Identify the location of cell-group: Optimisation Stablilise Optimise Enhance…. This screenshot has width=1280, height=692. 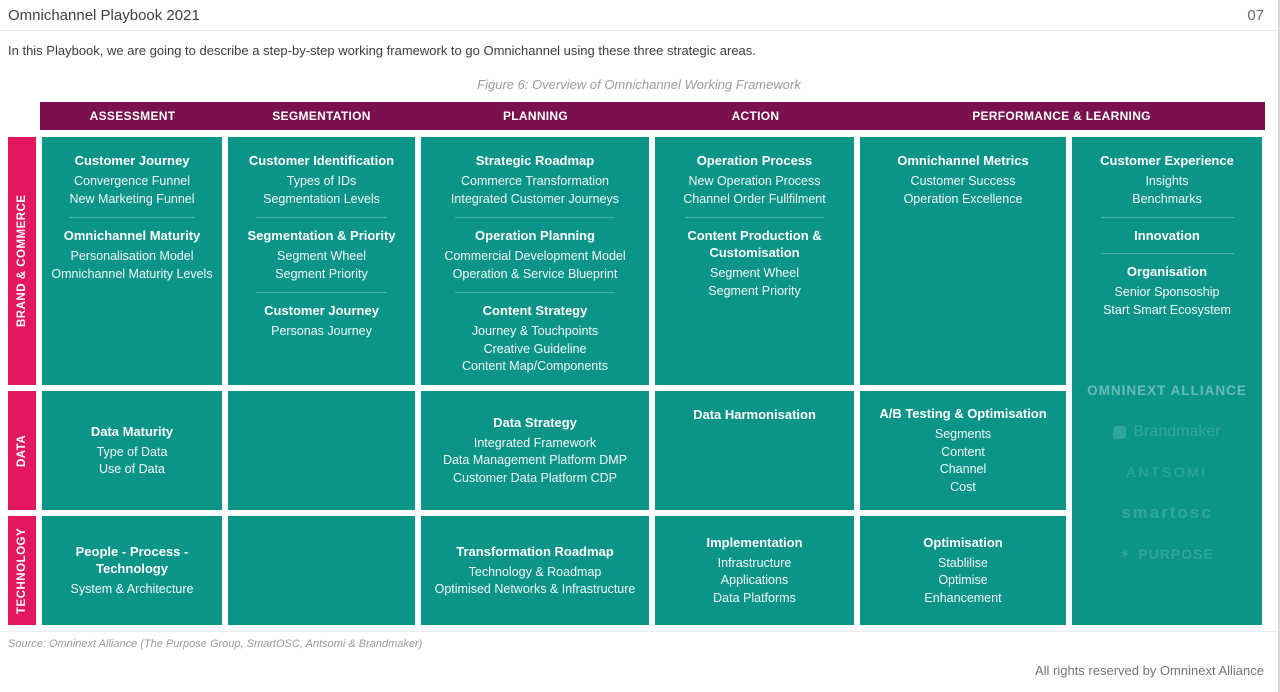
(963, 571).